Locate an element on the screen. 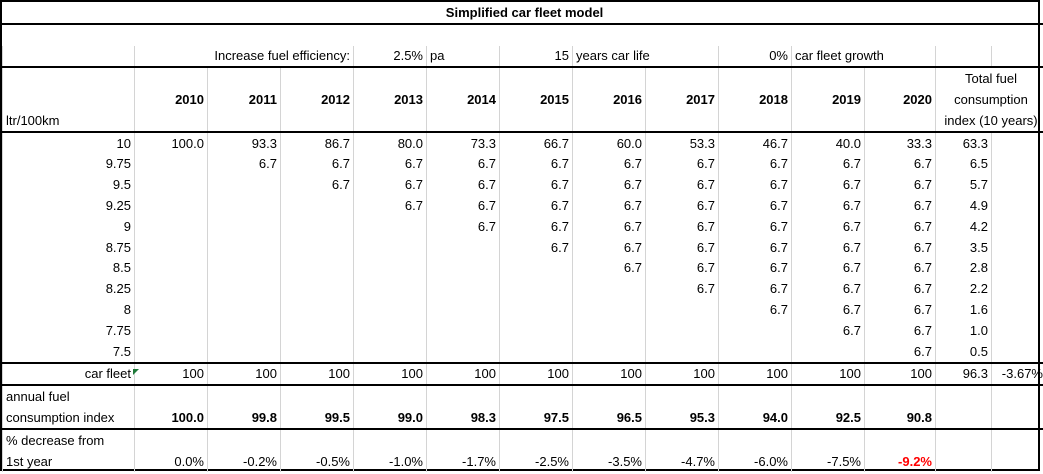 Image resolution: width=1043 pixels, height=474 pixels. fleet-growth-value: 0% is located at coordinates (755, 56).